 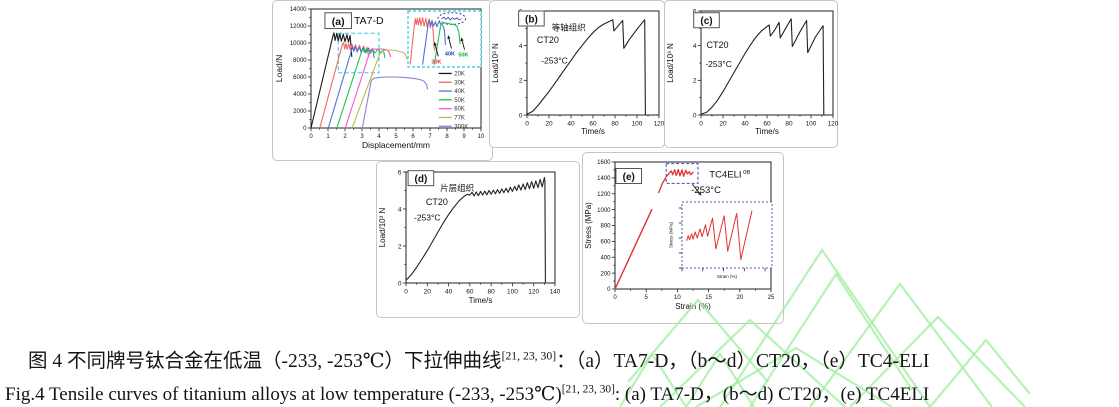 I want to click on svg-text: 1200, so click(x=604, y=195).